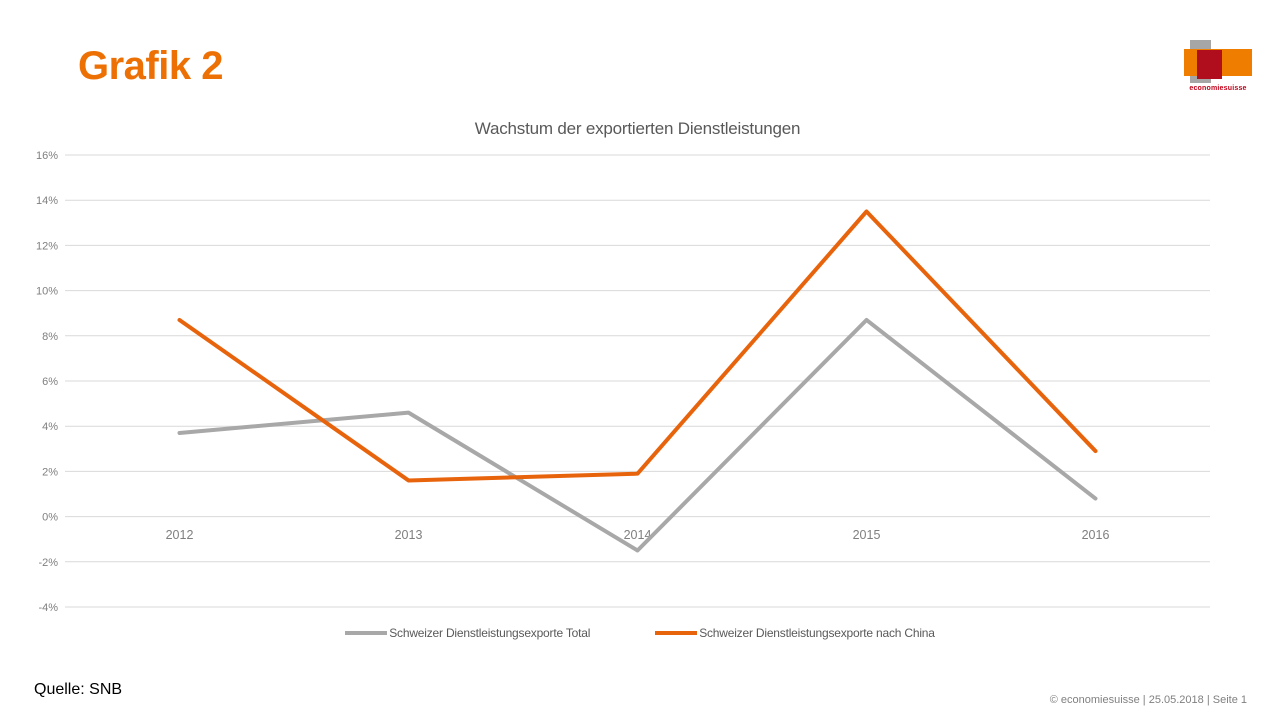  Describe the element at coordinates (78, 689) in the screenshot. I see `source-label: Quelle: SNB` at that location.